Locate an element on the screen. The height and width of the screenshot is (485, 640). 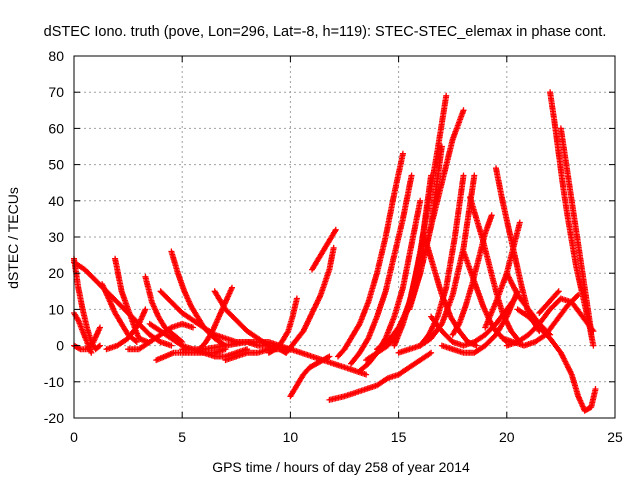
y-tick-label: 50 is located at coordinates (56, 165).